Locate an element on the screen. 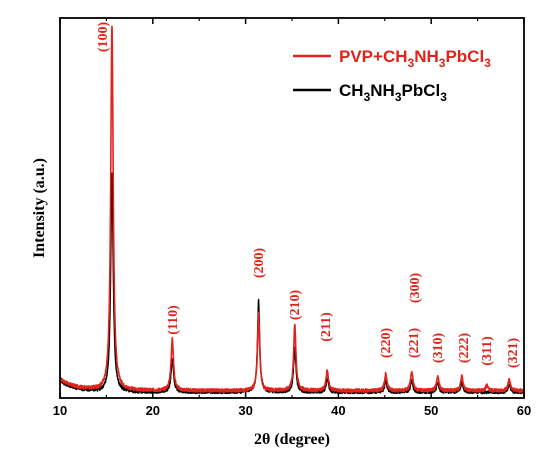  peak-label: (200) is located at coordinates (259, 263).